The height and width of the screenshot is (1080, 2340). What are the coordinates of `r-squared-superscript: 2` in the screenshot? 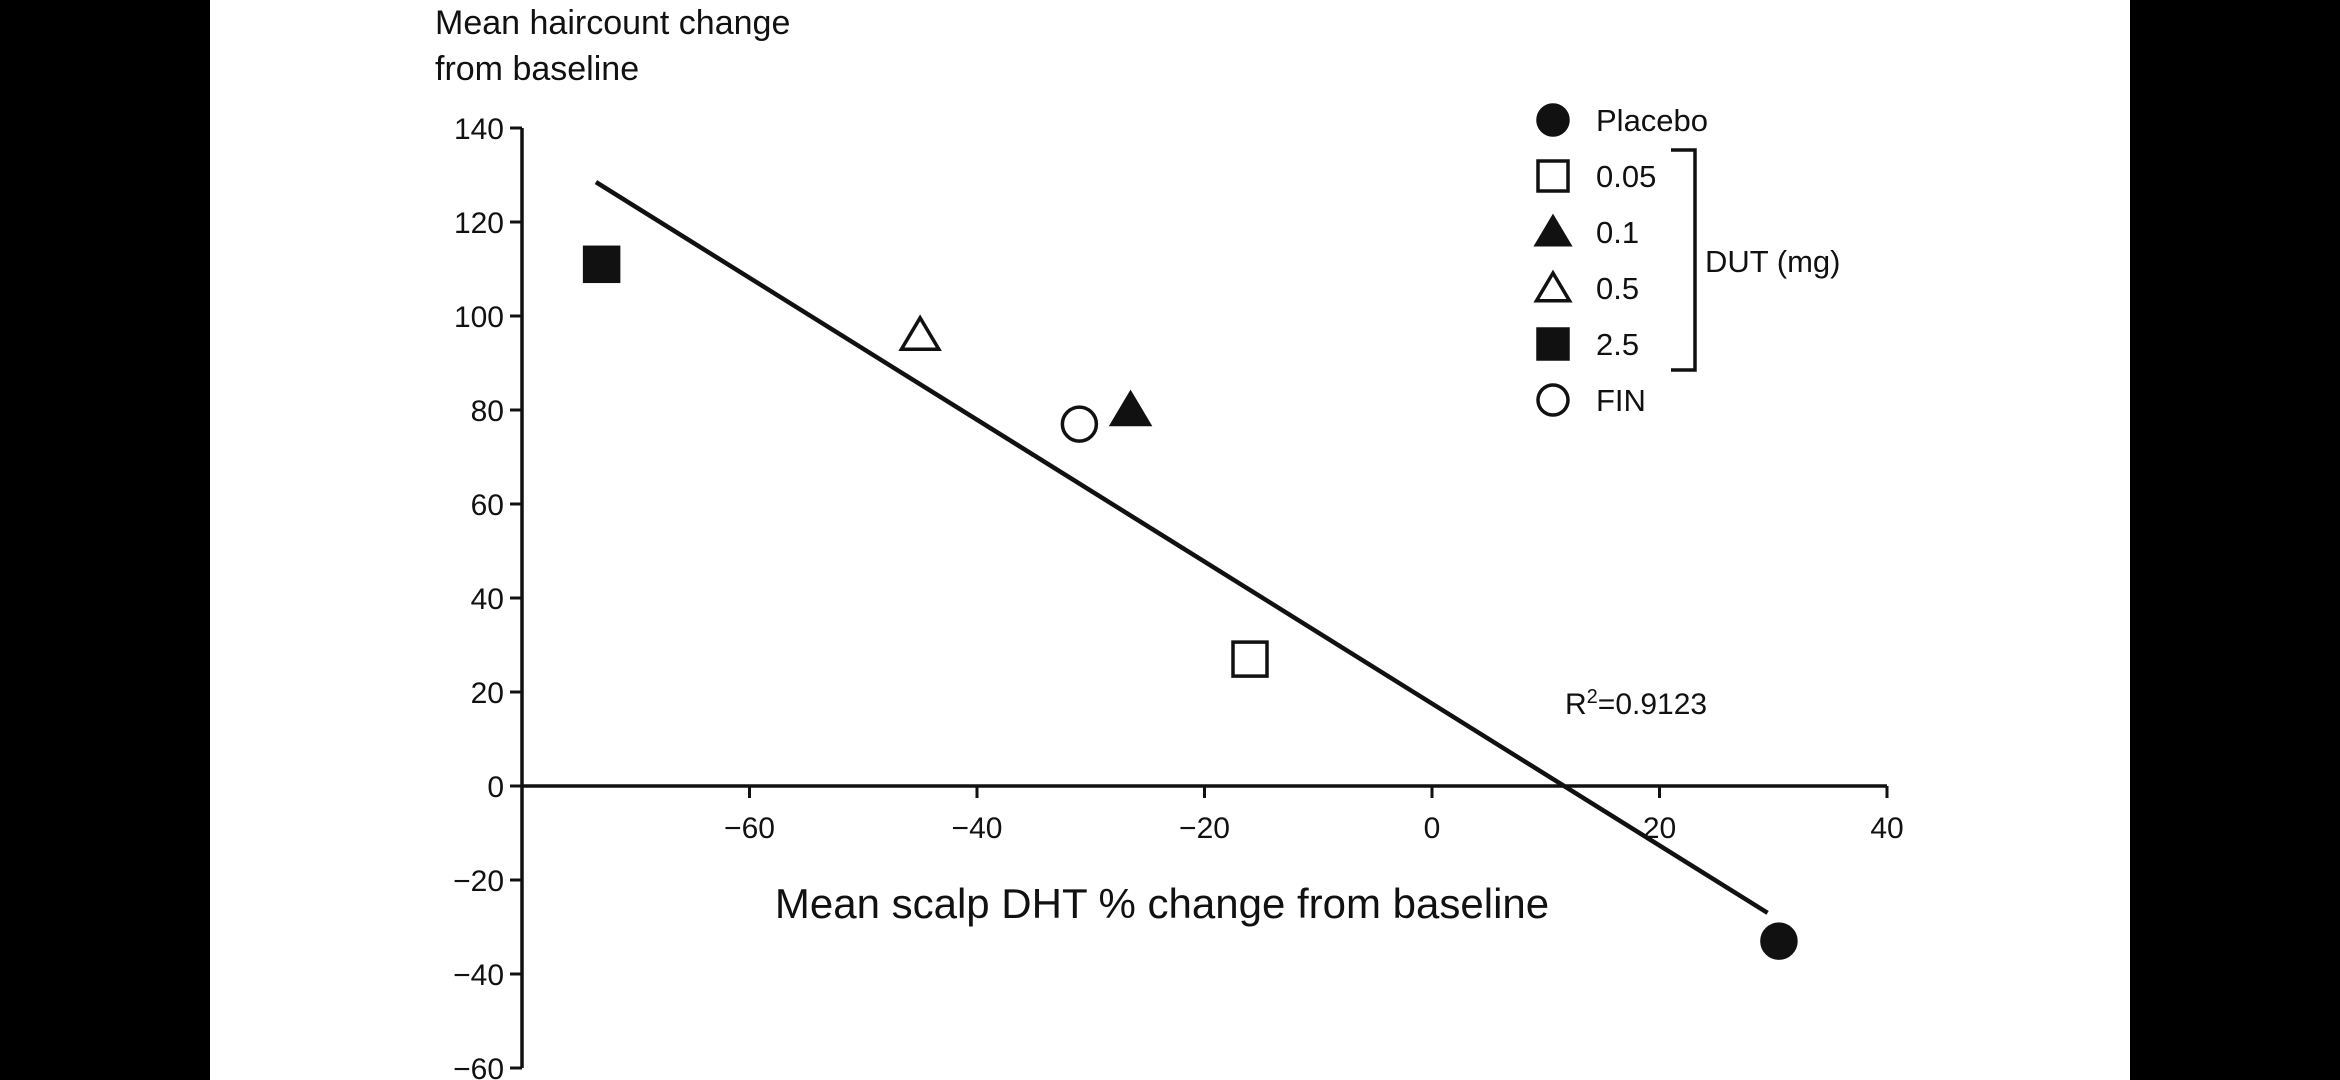 It's located at (1592, 697).